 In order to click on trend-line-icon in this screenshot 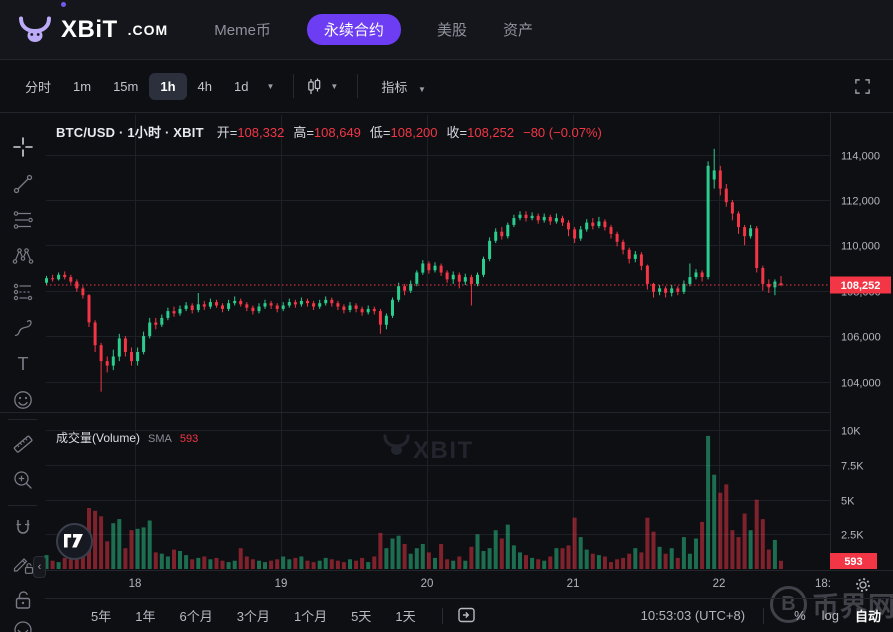, I will do `click(23, 184)`.